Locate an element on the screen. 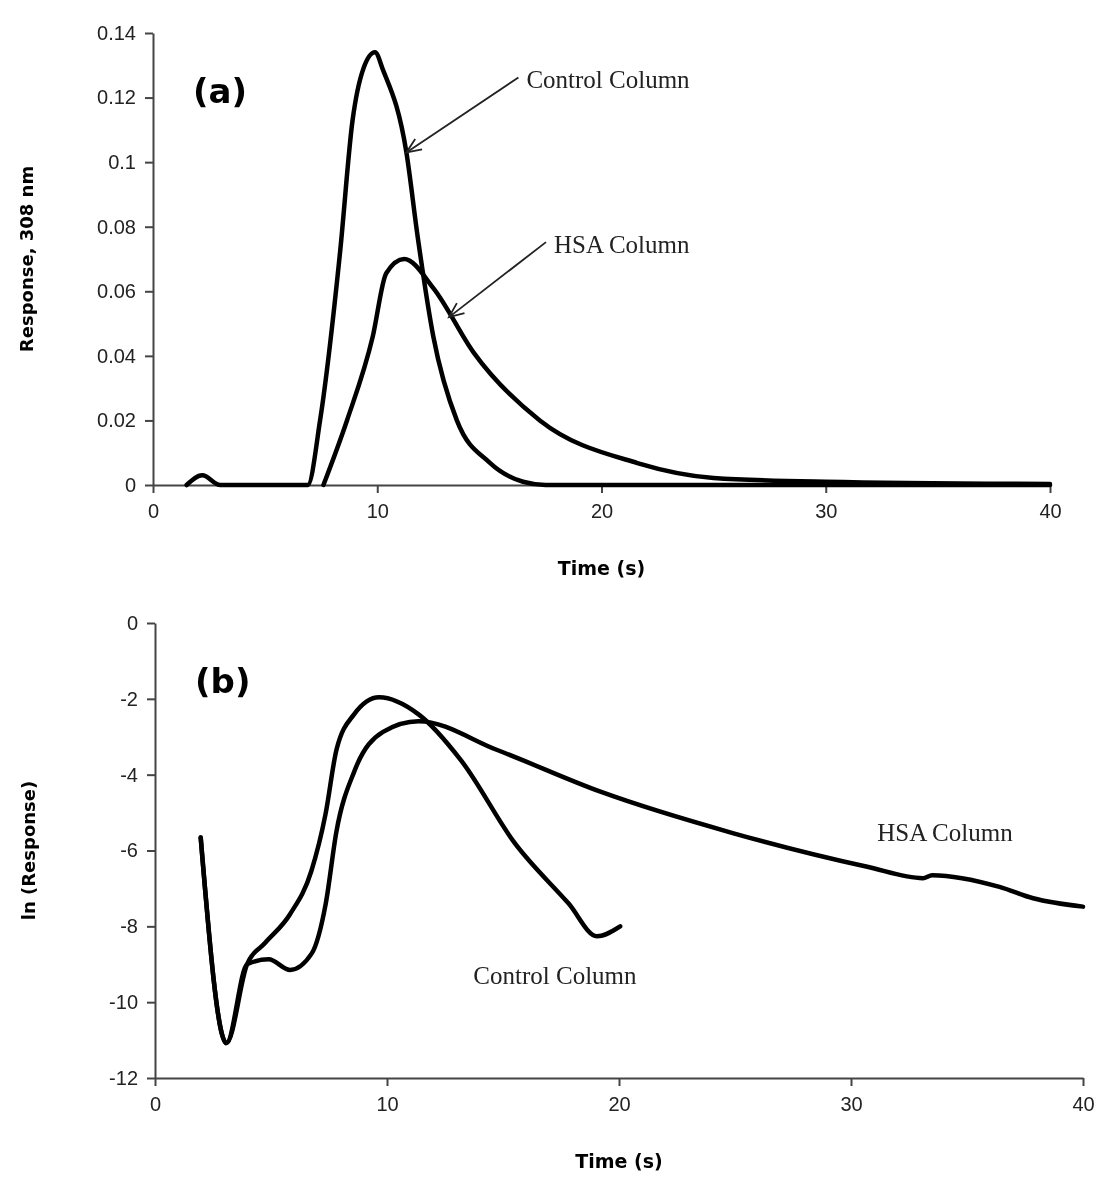  y-tick-label: 0.14 is located at coordinates (116, 32).